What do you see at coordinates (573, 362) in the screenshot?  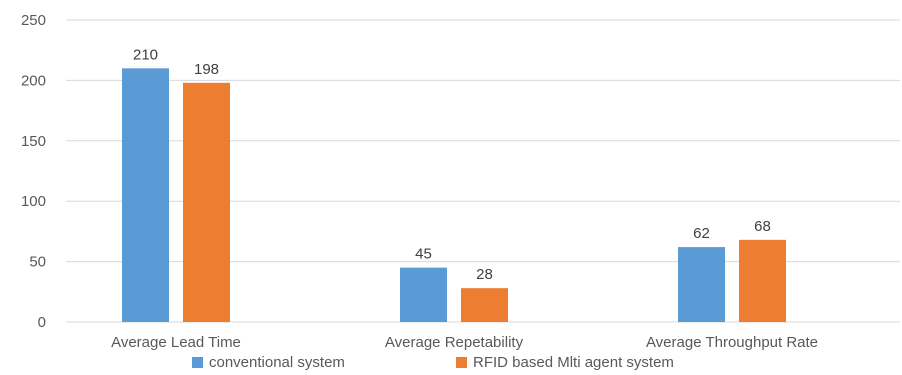 I see `legend-label: RFID based Mlti agent system` at bounding box center [573, 362].